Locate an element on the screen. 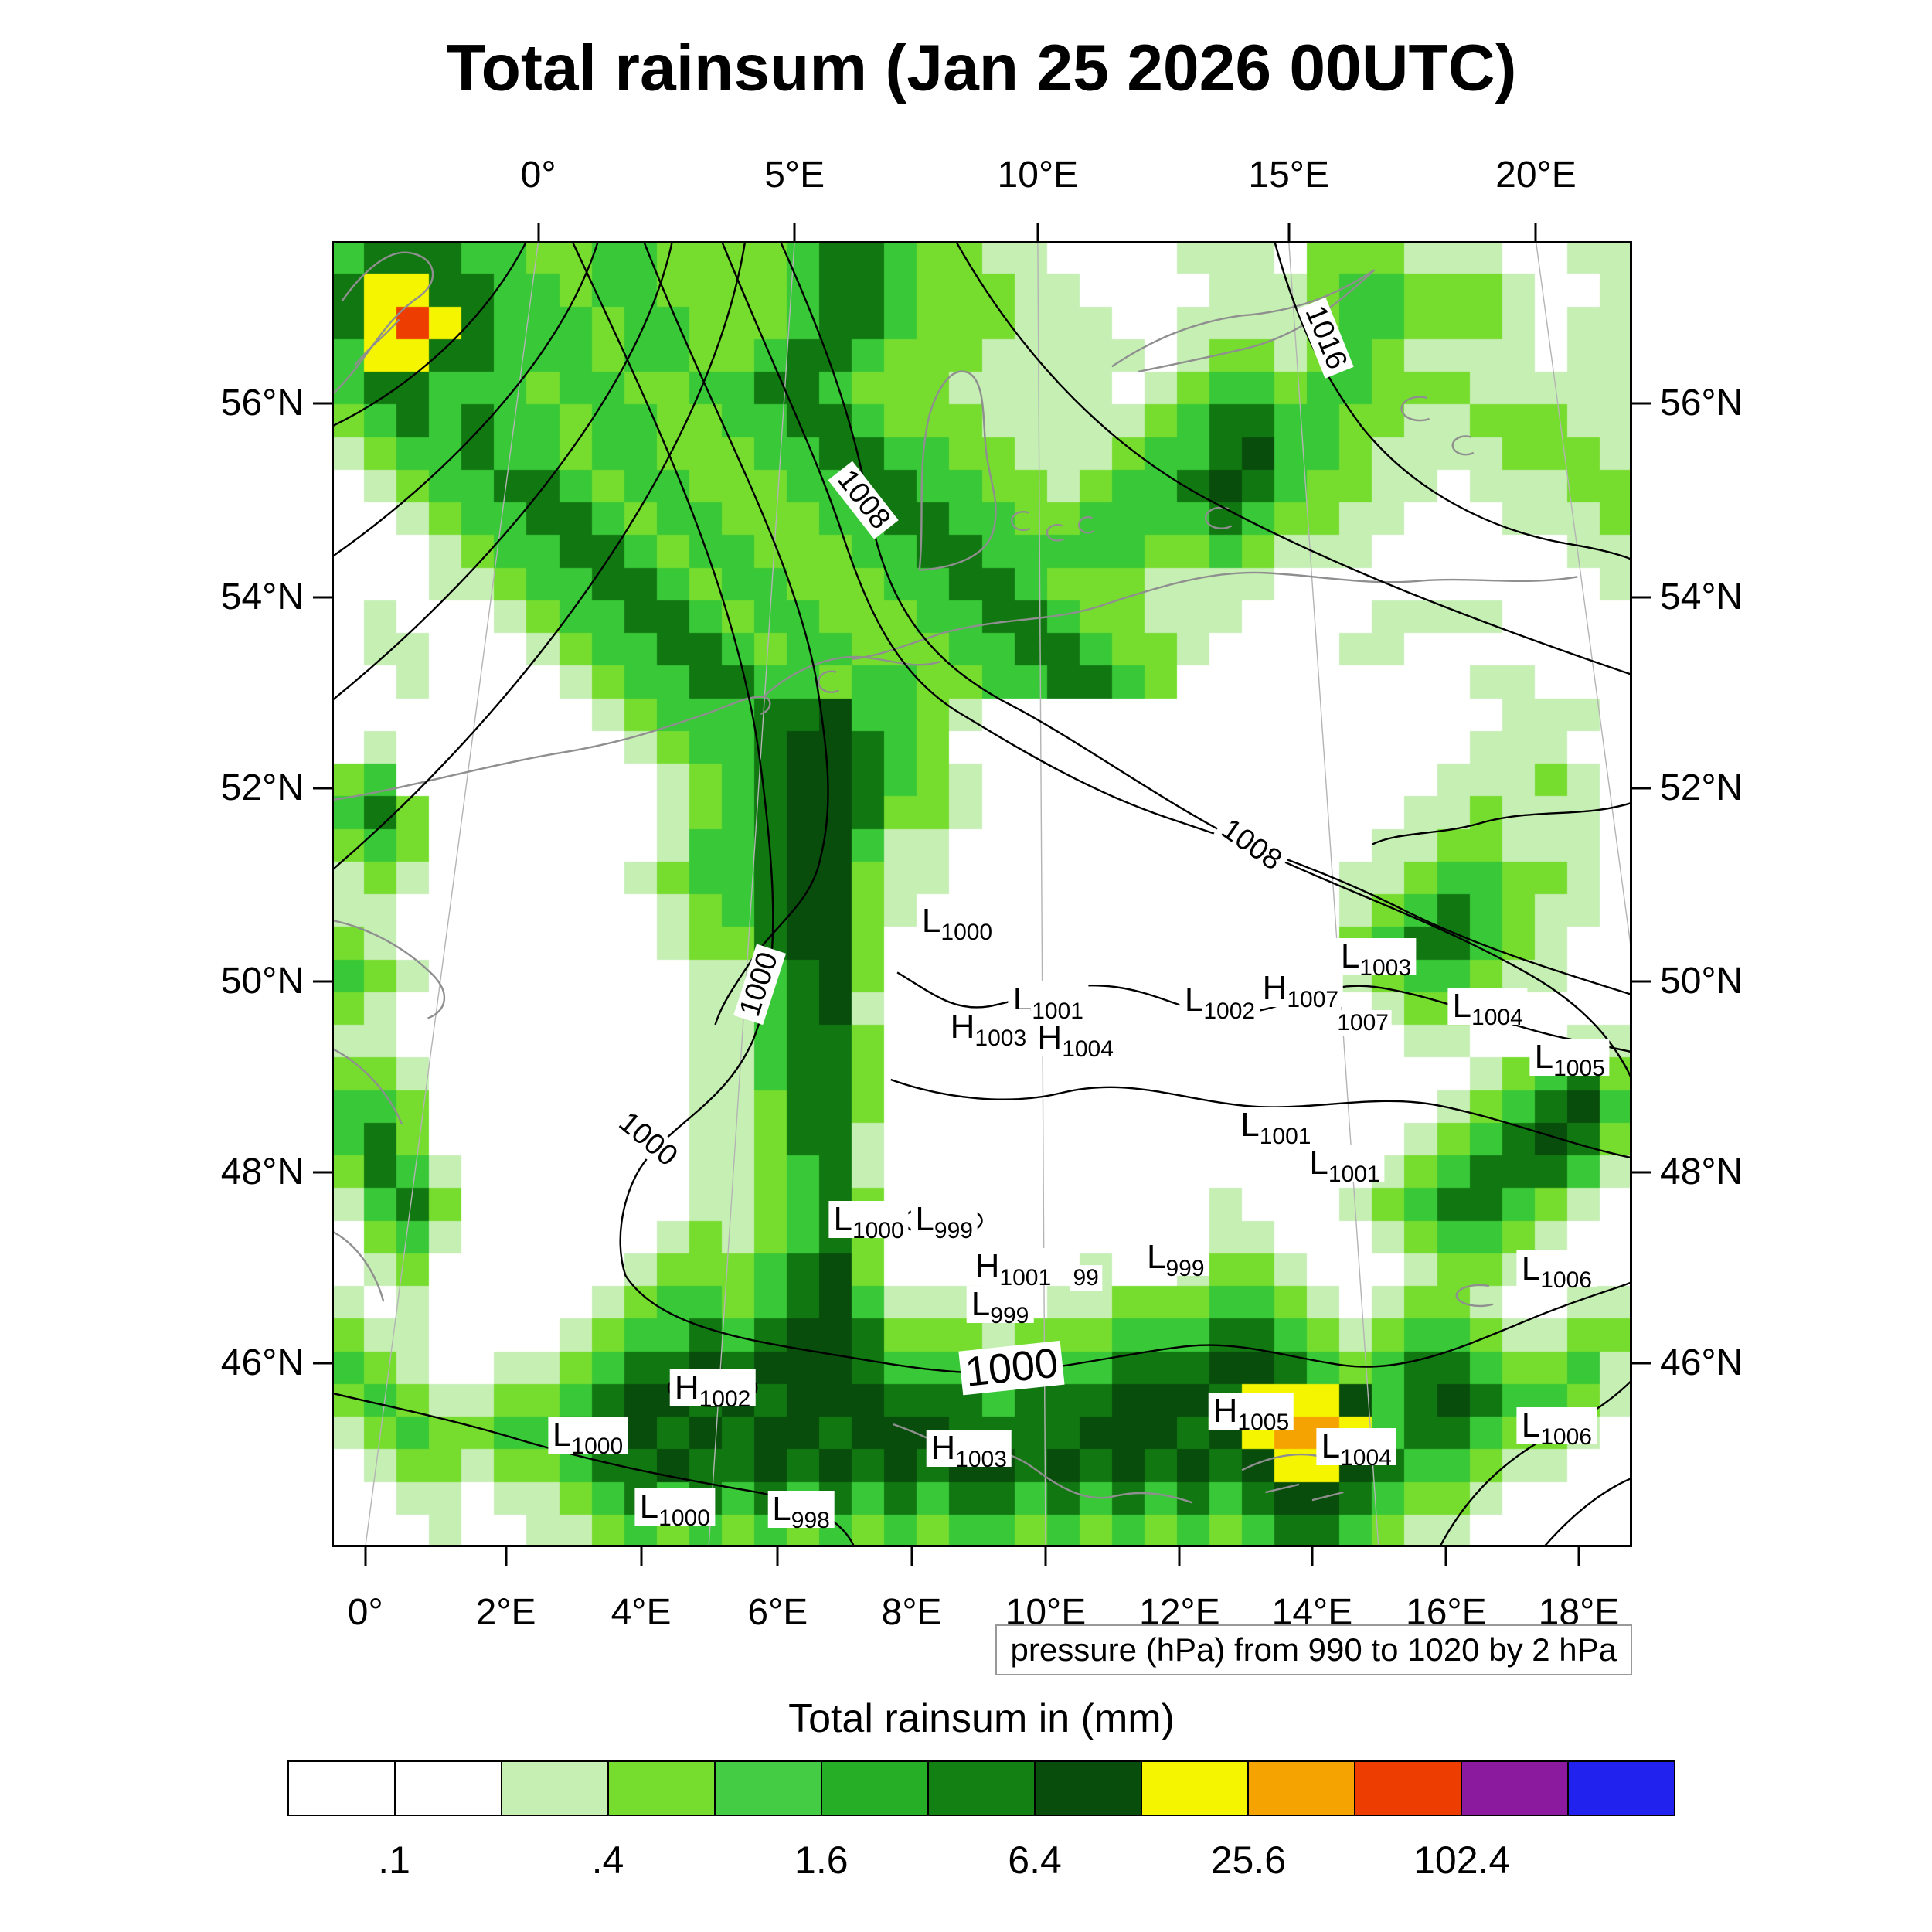 The image size is (1932, 1932). colorbar-title: Total rainsum in (mm) is located at coordinates (982, 1718).